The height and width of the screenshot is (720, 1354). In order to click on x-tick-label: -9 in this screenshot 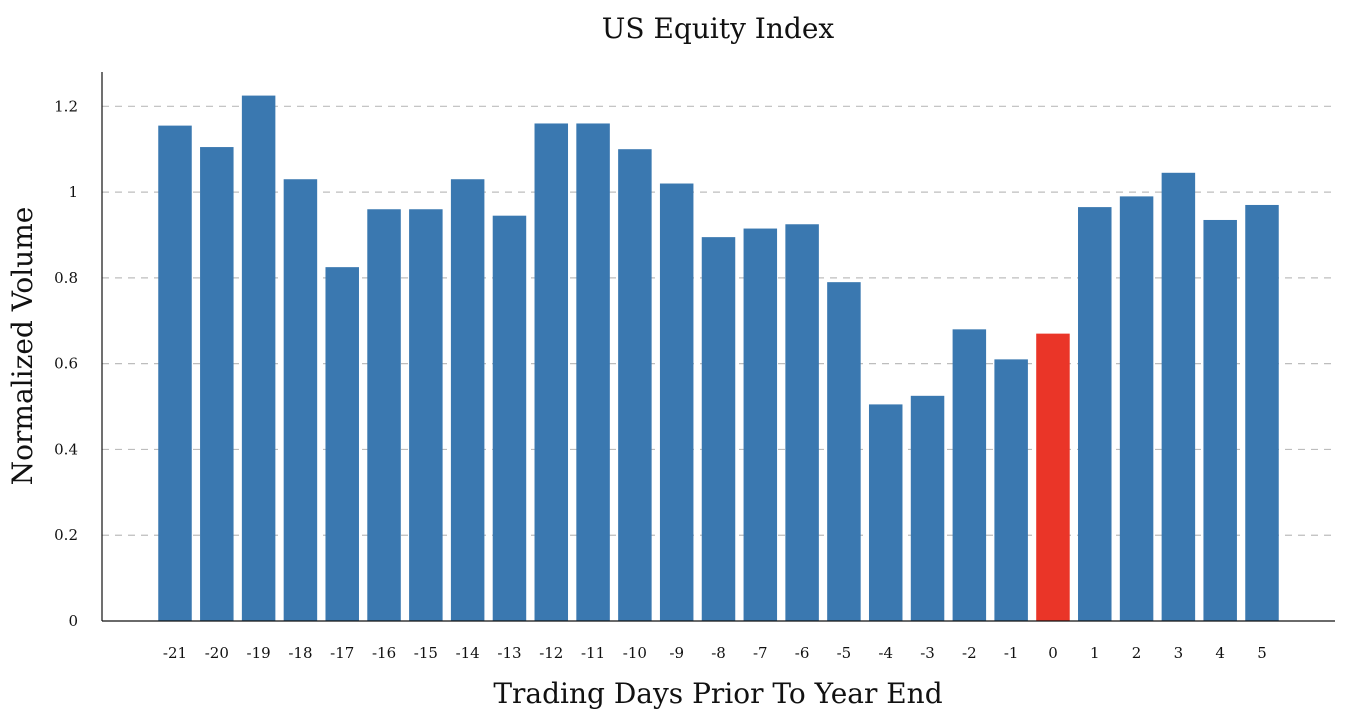, I will do `click(676, 653)`.